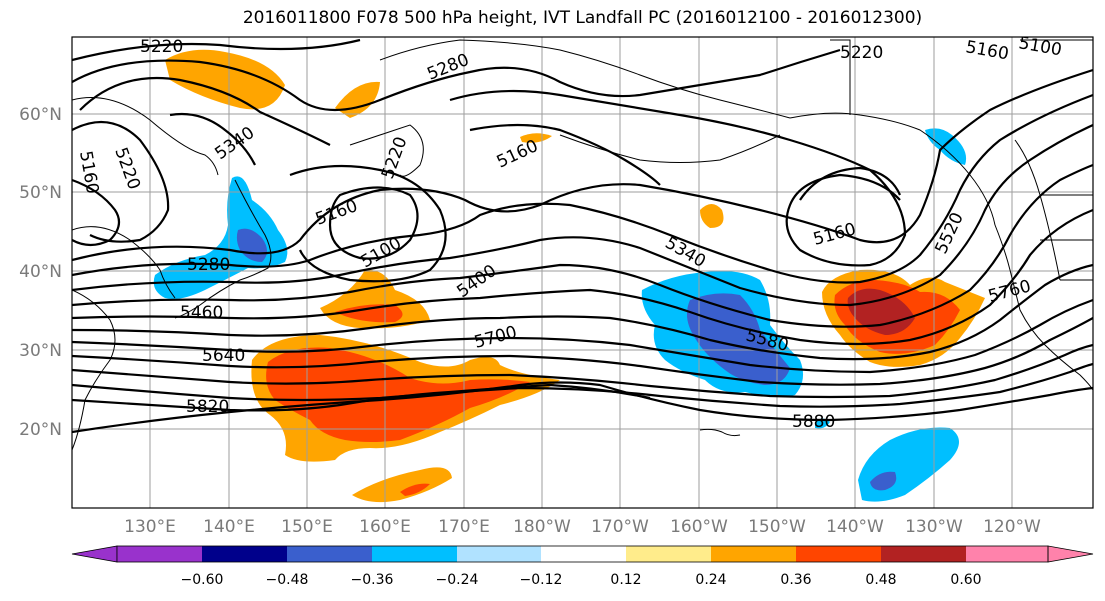 This screenshot has width=1105, height=601. I want to click on negative-anomaly-alaska, so click(946, 146).